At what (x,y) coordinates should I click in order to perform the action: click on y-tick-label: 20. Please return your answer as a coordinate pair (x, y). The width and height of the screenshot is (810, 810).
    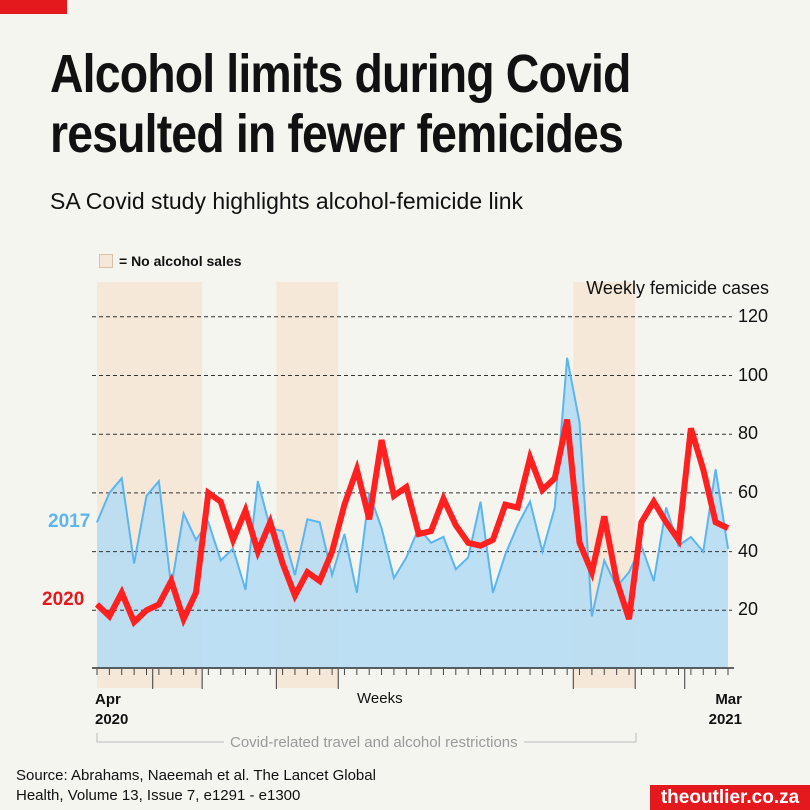
    Looking at the image, I should click on (748, 609).